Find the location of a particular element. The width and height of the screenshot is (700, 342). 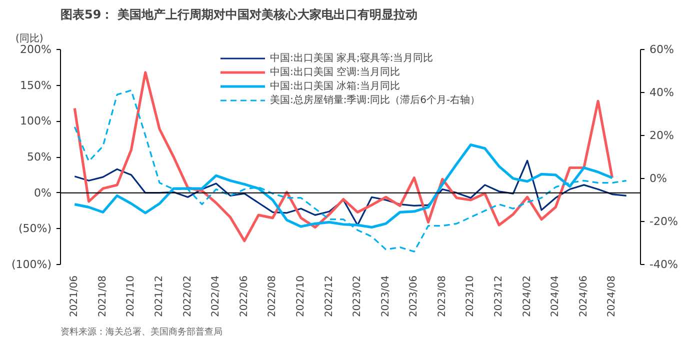

y-tick-label: 150% is located at coordinates (36, 85).